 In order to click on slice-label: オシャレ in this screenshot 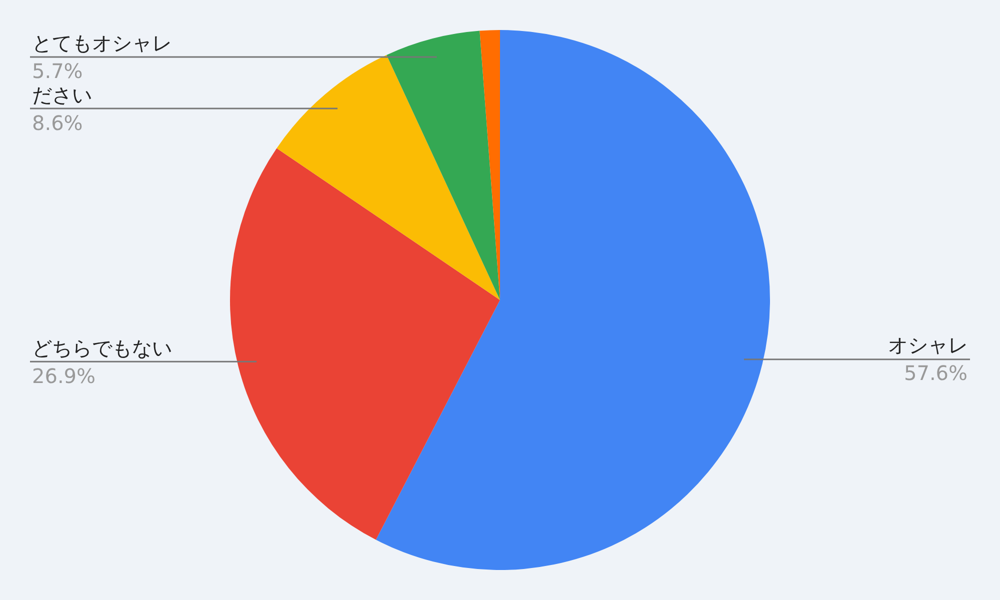, I will do `click(928, 345)`.